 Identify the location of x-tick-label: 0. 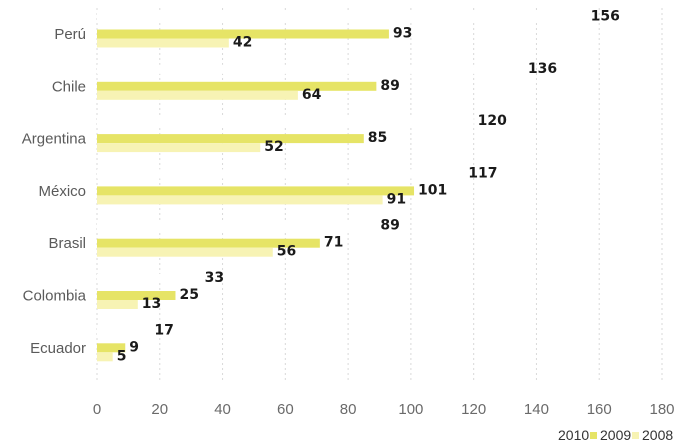
(97, 409).